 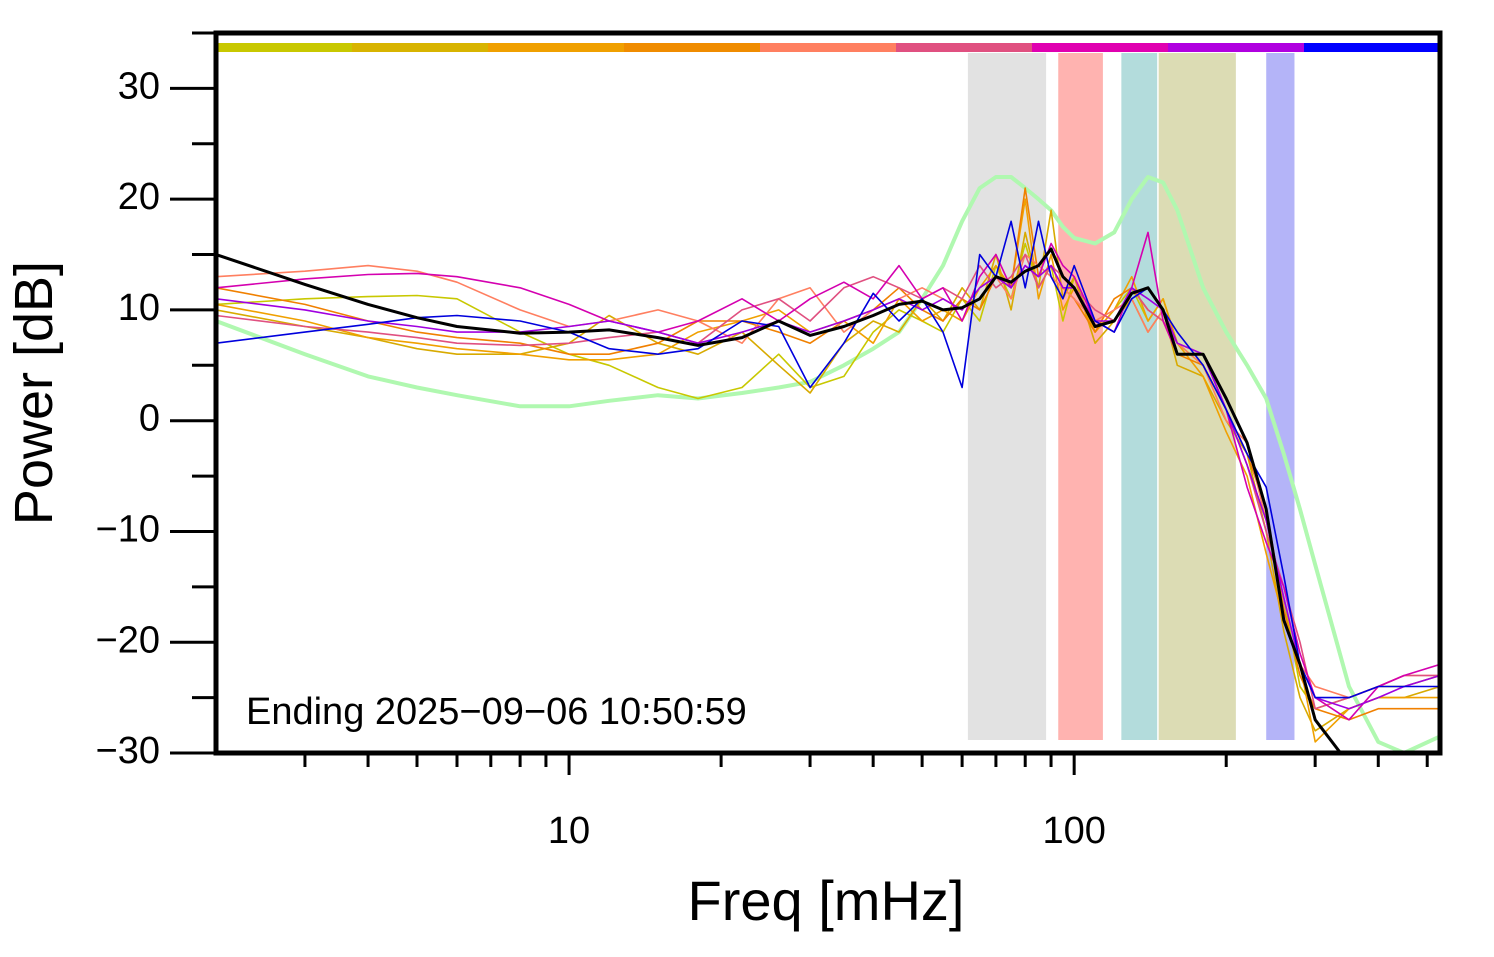 What do you see at coordinates (826, 900) in the screenshot?
I see `x-axis-title: Freq [mHz]` at bounding box center [826, 900].